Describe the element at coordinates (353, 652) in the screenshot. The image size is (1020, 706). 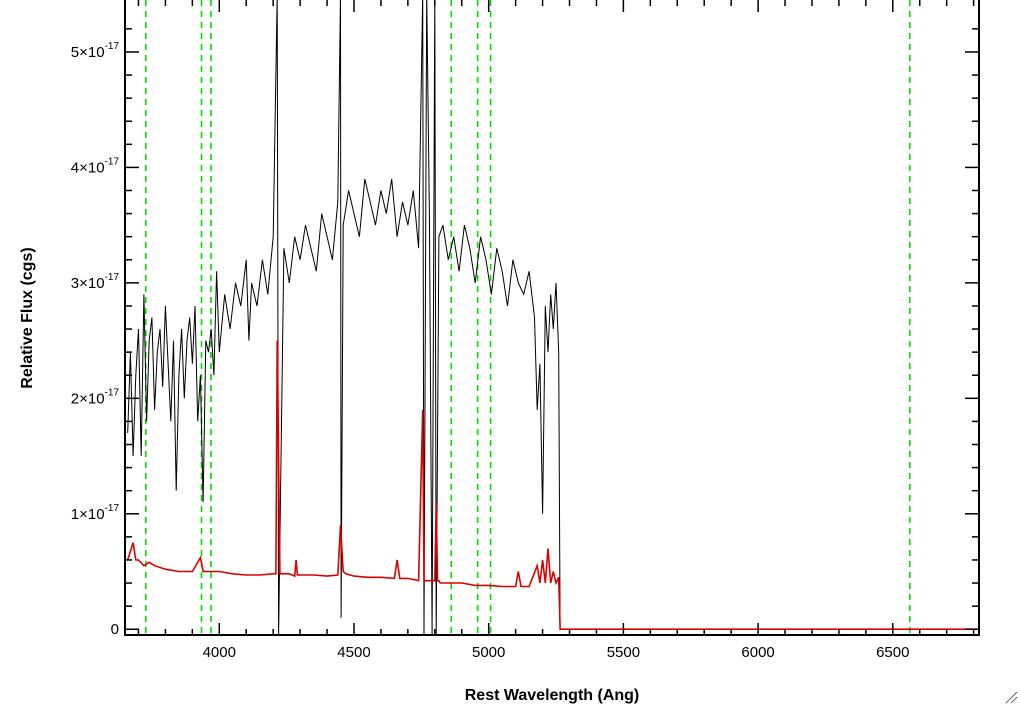
I see `x-tick-label: 4500` at that location.